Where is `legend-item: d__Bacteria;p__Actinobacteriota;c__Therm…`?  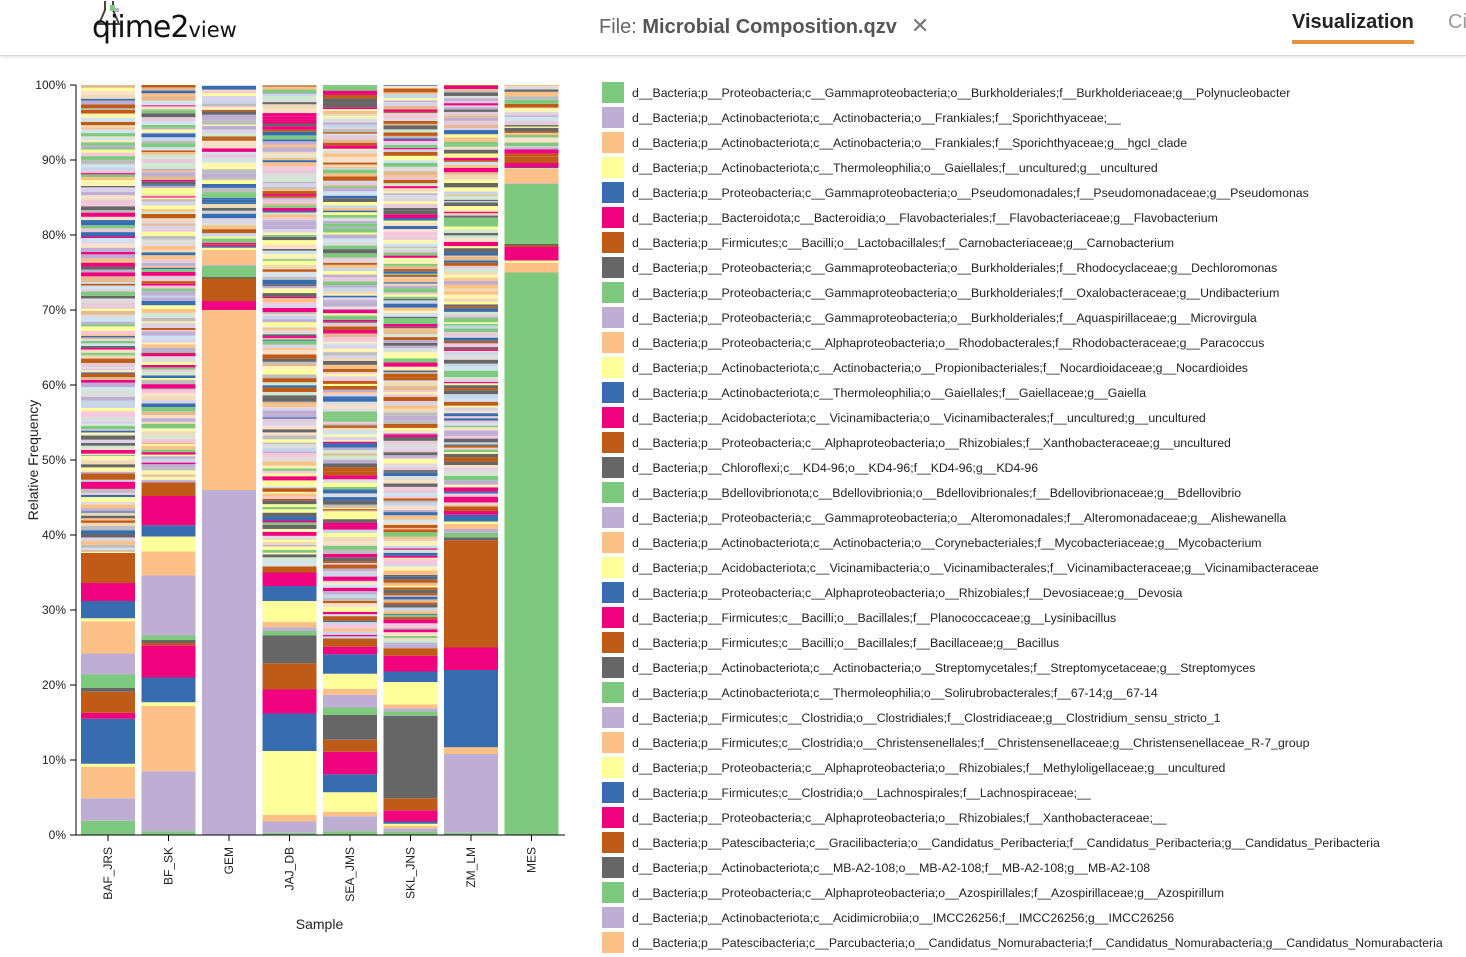 legend-item: d__Bacteria;p__Actinobacteriota;c__Therm… is located at coordinates (1033, 393).